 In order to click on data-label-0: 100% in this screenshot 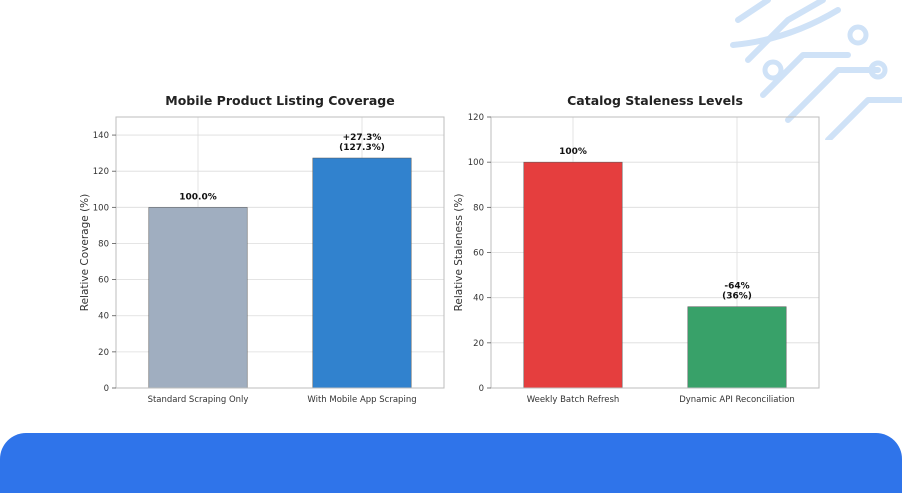, I will do `click(573, 152)`.